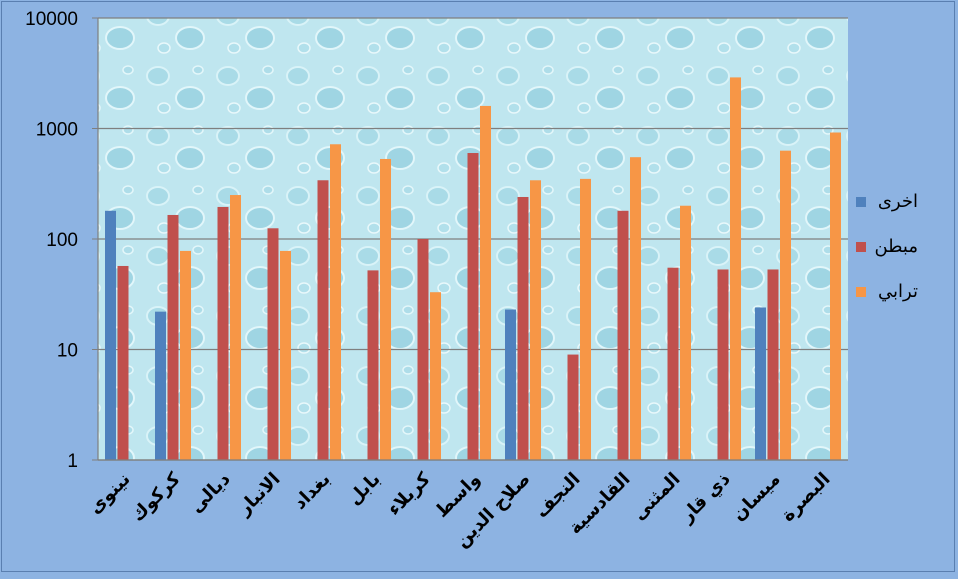  I want to click on legend-label: مبطن, so click(896, 246).